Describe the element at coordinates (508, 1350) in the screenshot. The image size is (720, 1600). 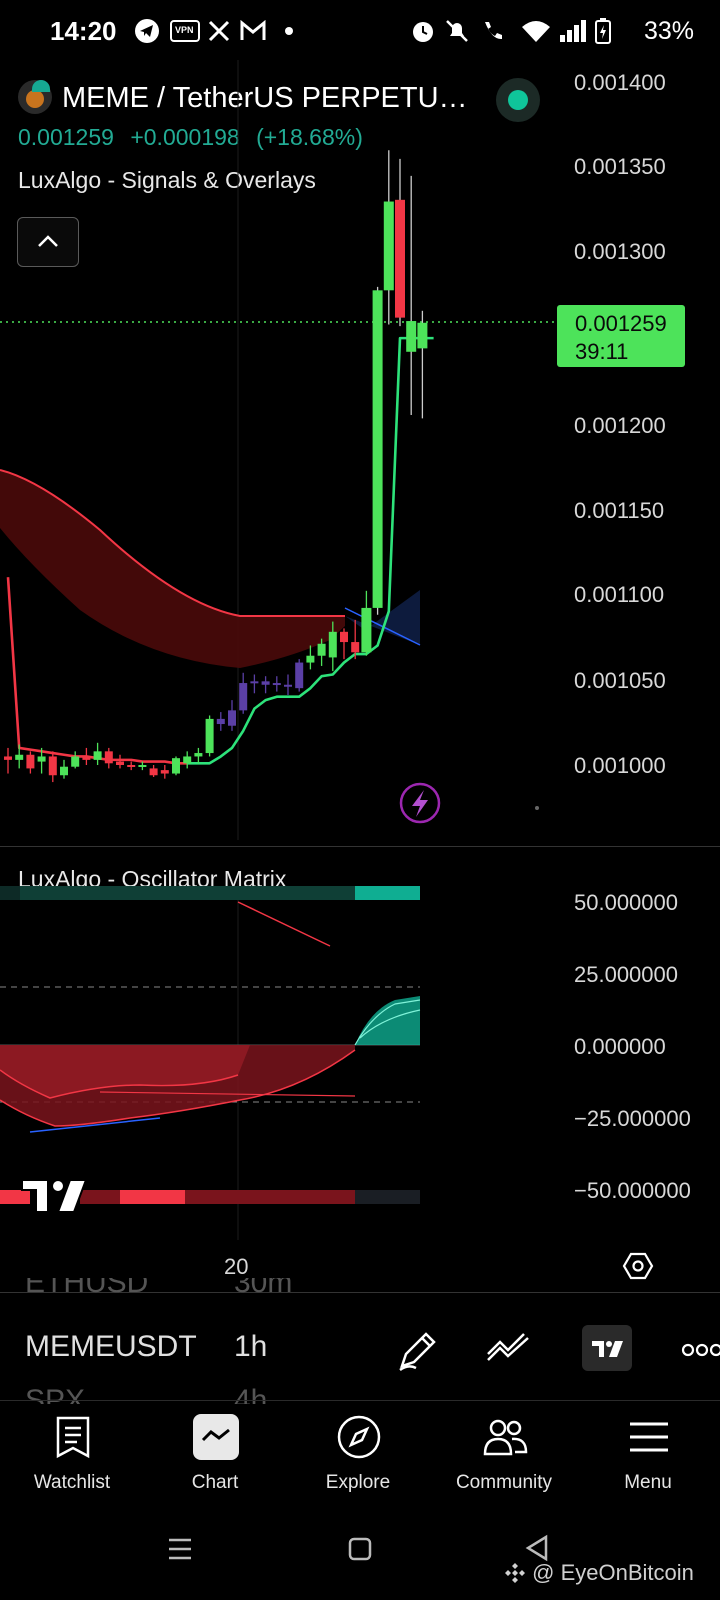
I see `indicator-lines-icon` at that location.